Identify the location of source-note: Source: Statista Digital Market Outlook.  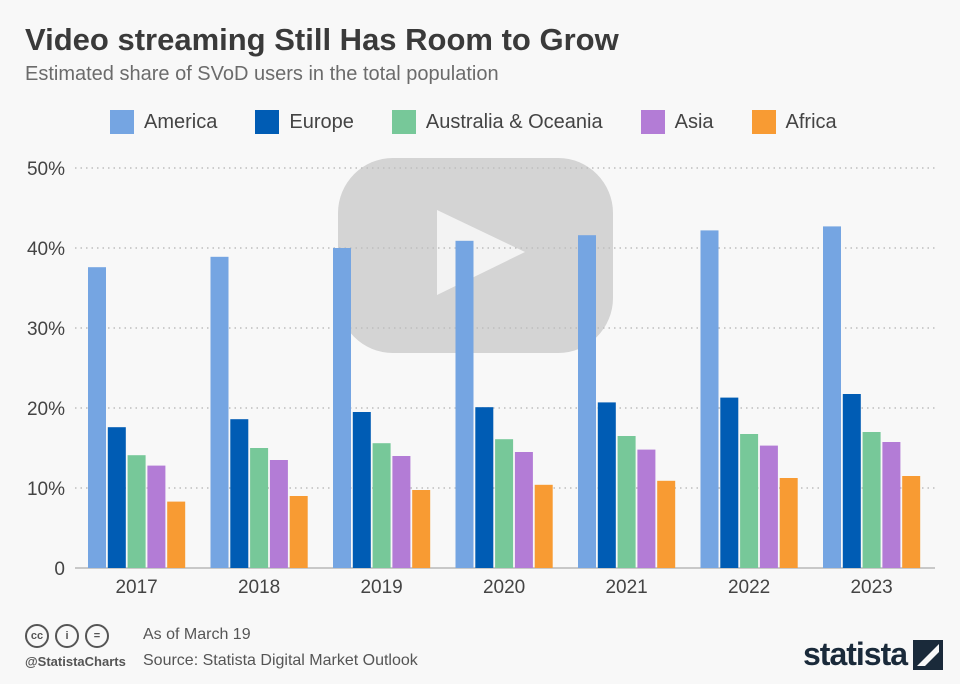
(280, 660).